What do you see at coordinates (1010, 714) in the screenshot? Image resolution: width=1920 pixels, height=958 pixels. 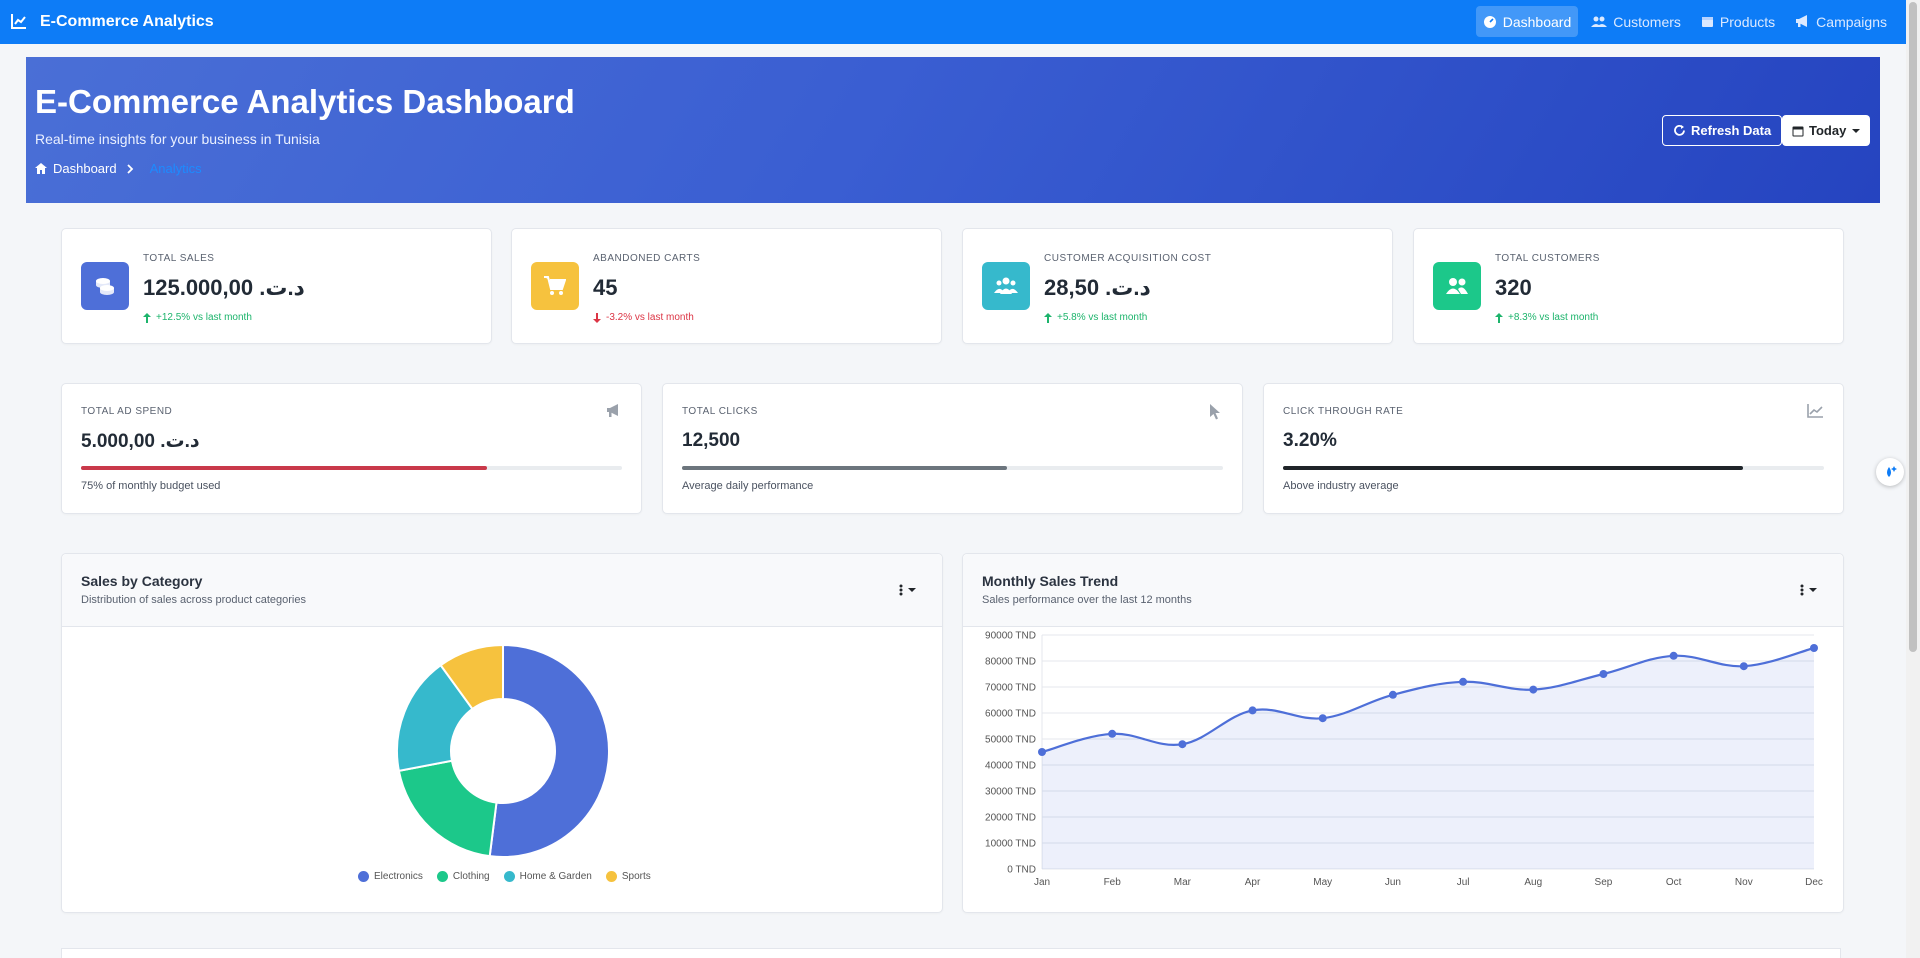 I see `y-tick-label: 60000 TND` at bounding box center [1010, 714].